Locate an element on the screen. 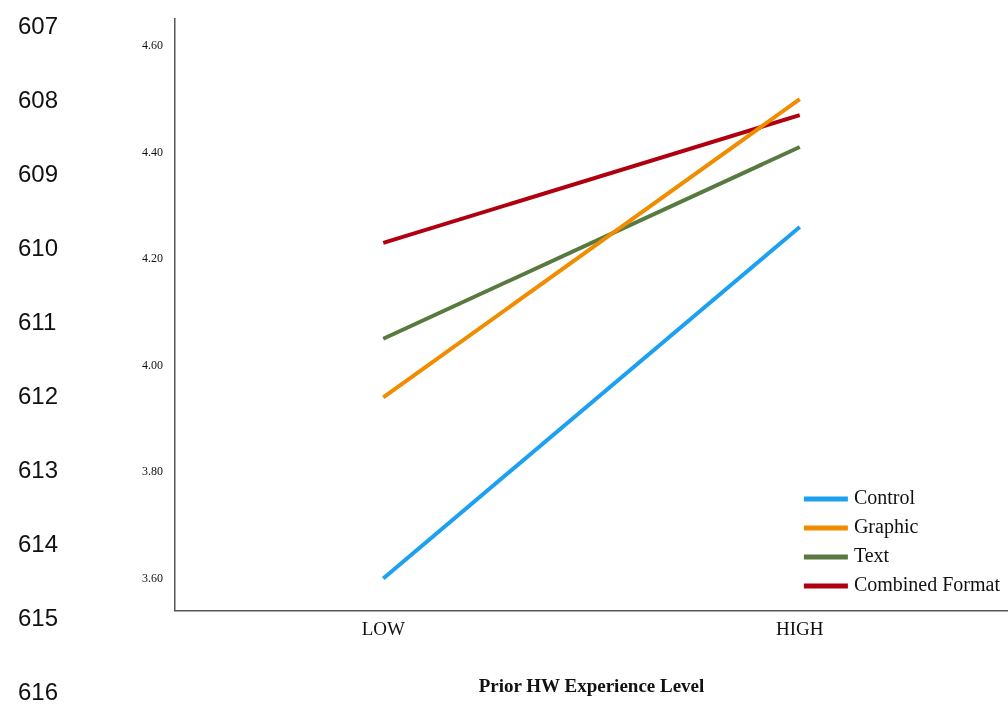 This screenshot has width=1008, height=704. text: 608 is located at coordinates (38, 100).